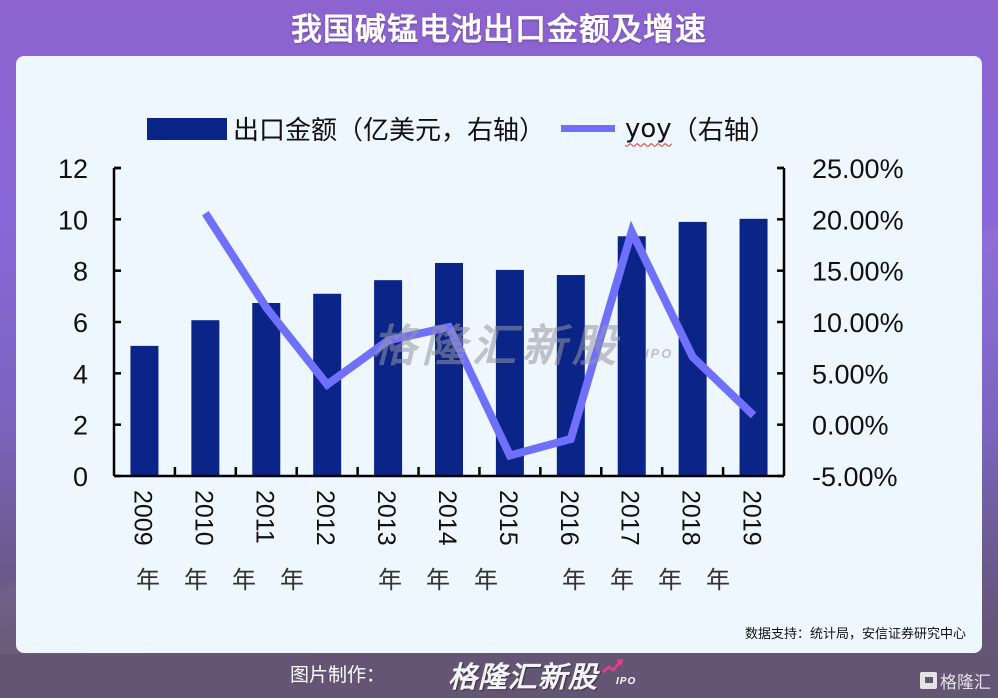 Image resolution: width=998 pixels, height=698 pixels. Describe the element at coordinates (80, 477) in the screenshot. I see `left-axis-tick: 0` at that location.